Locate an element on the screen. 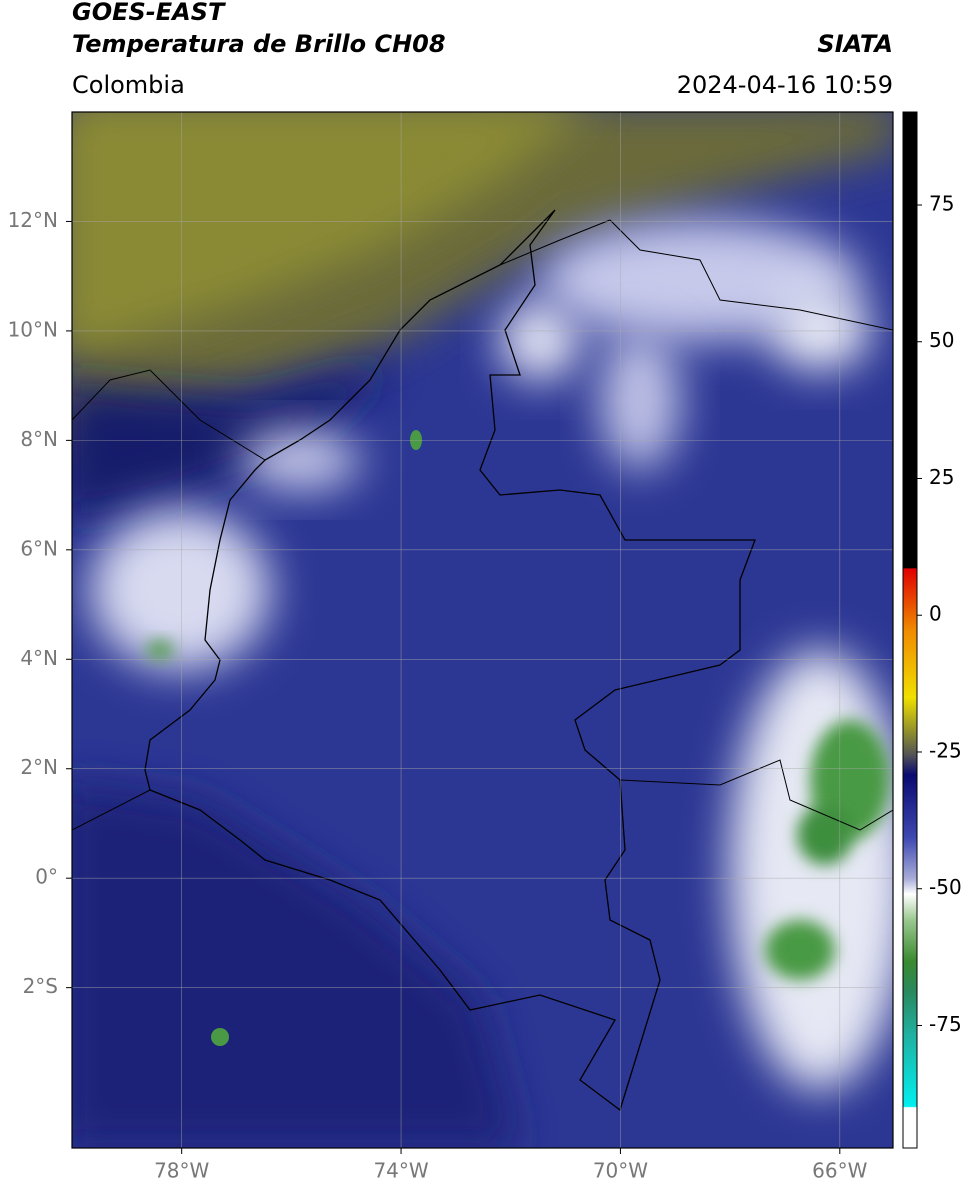 Image resolution: width=966 pixels, height=1194 pixels. colorbar-tick-label: 50 is located at coordinates (941, 340).